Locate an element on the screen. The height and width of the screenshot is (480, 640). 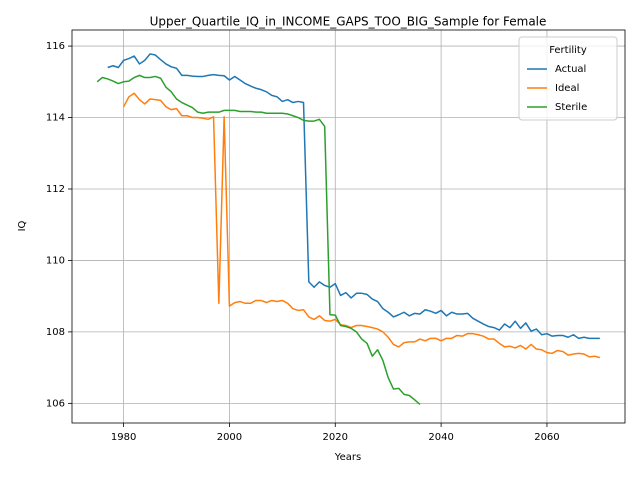
y-tick-label: 106 is located at coordinates (55, 403).